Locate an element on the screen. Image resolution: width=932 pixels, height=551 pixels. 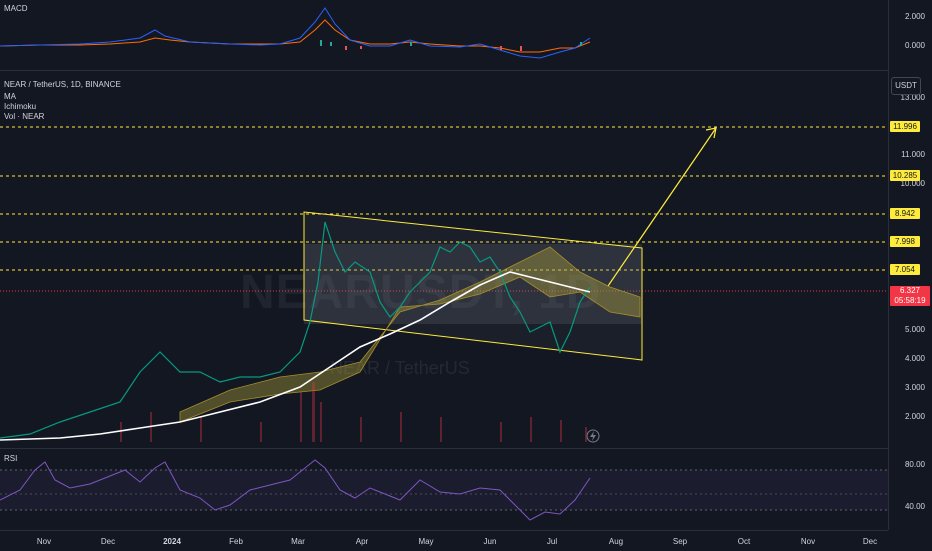
indicator-ichimoku-label: Ichimoku is located at coordinates (20, 106).